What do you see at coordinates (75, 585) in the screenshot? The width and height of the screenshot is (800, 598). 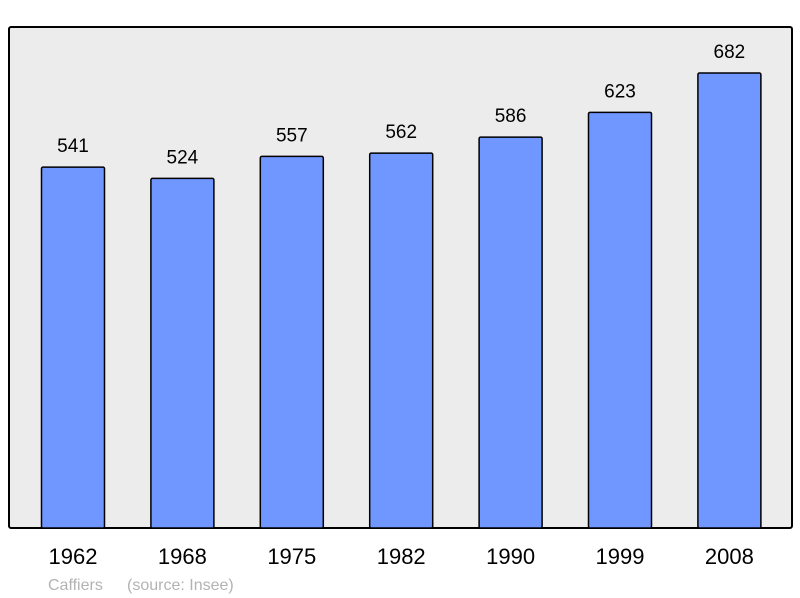 I see `footer-place: Caffiers` at bounding box center [75, 585].